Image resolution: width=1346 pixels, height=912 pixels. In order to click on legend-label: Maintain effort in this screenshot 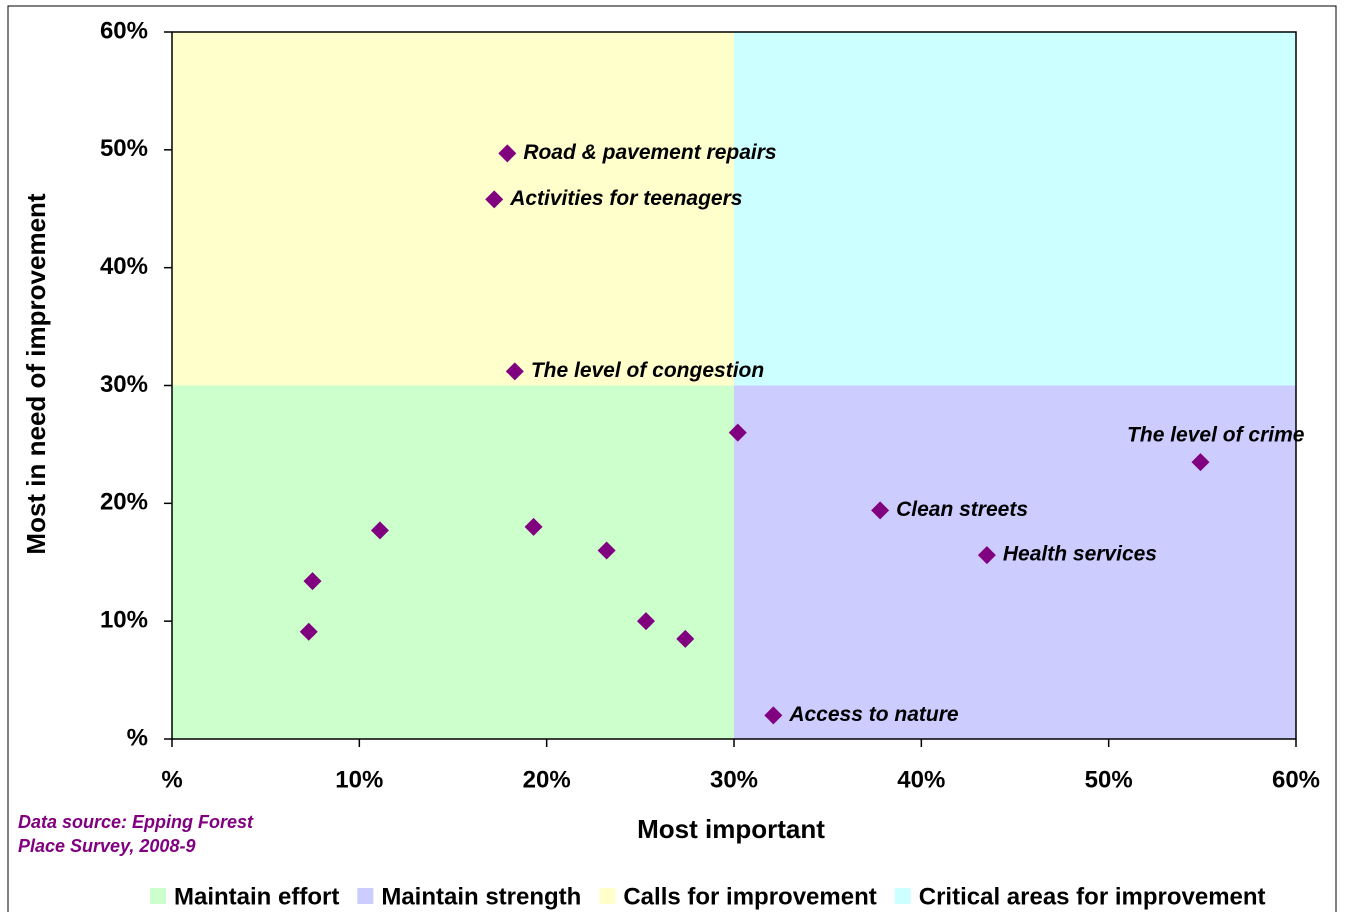, I will do `click(256, 896)`.